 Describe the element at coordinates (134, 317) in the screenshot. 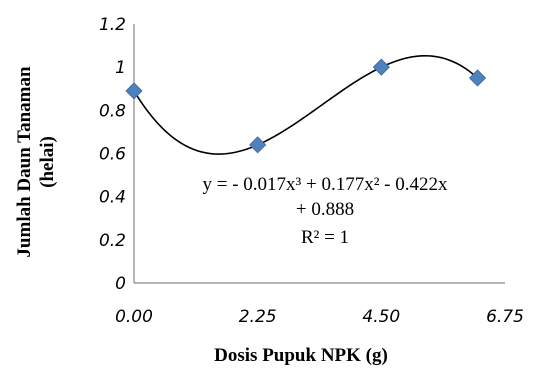

I see `x-tick-label: 0.00` at that location.